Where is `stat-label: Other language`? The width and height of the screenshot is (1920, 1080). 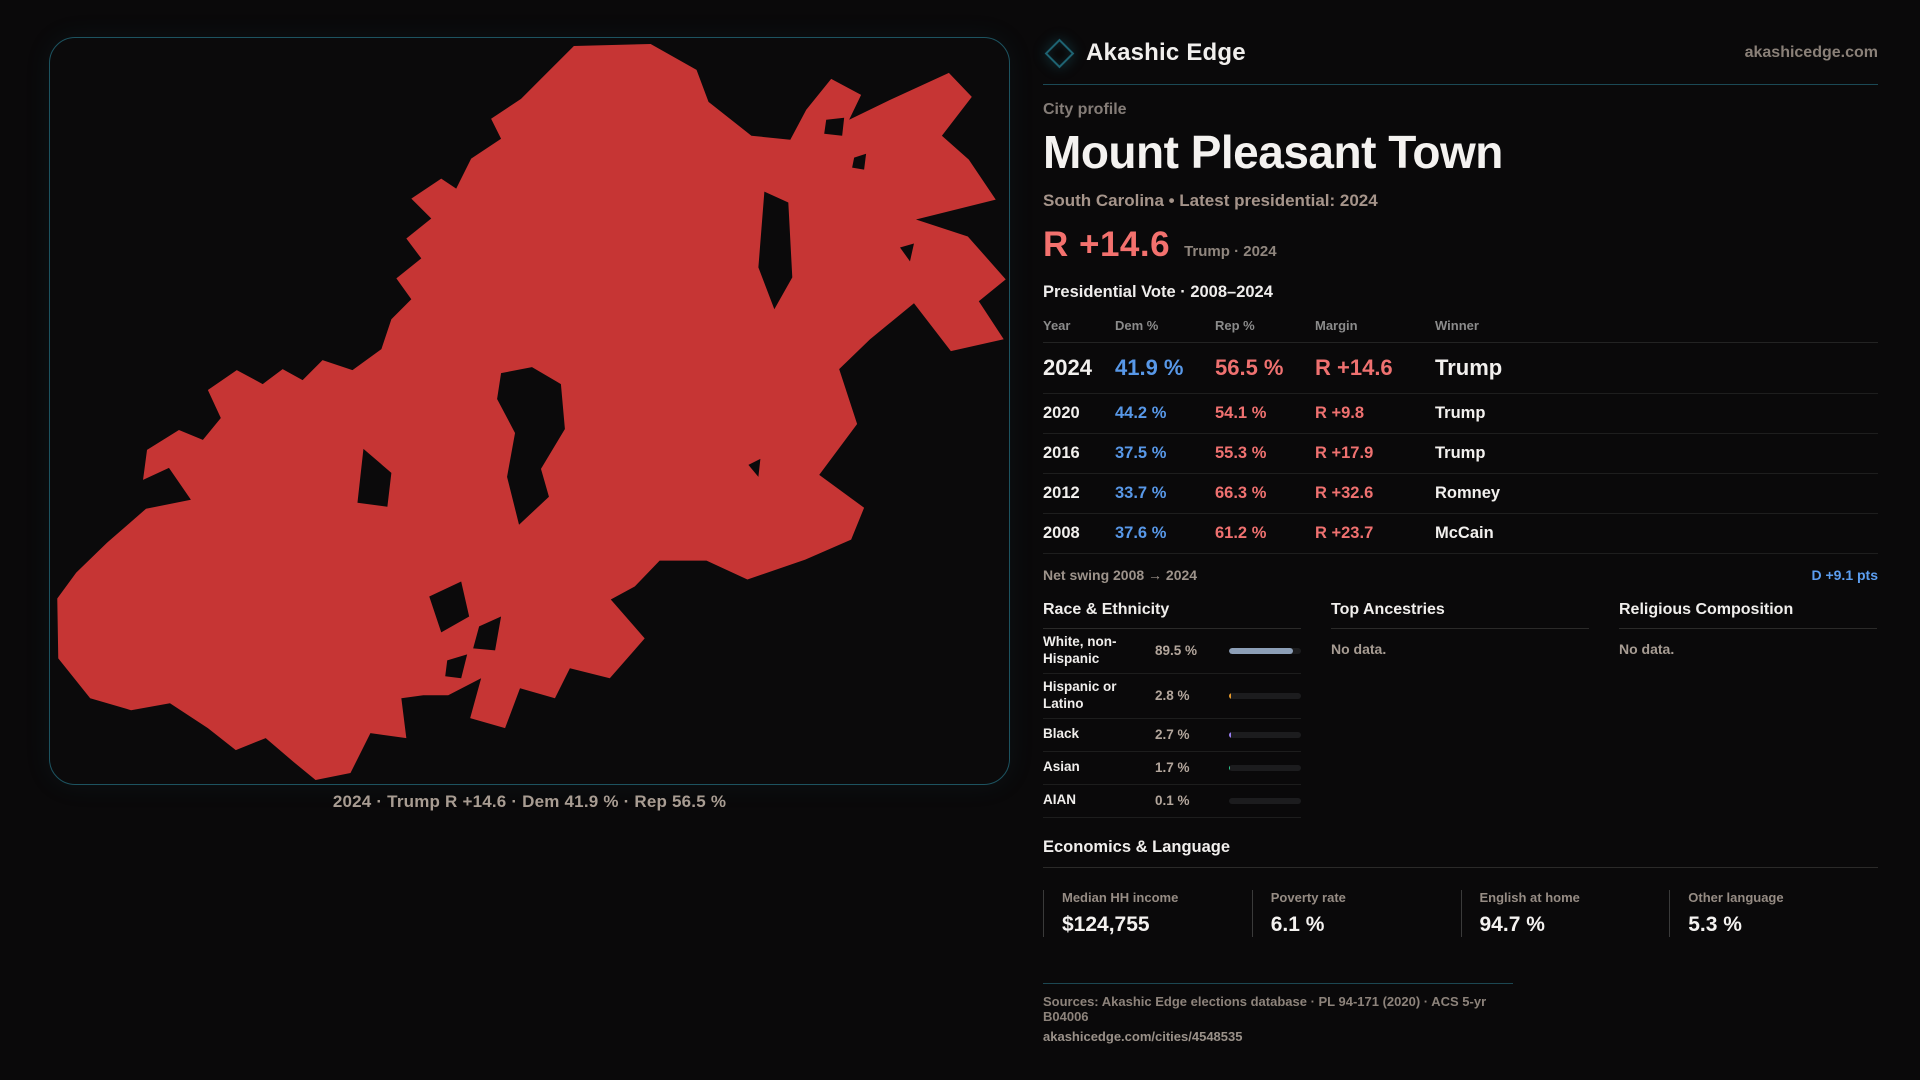 stat-label: Other language is located at coordinates (1736, 897).